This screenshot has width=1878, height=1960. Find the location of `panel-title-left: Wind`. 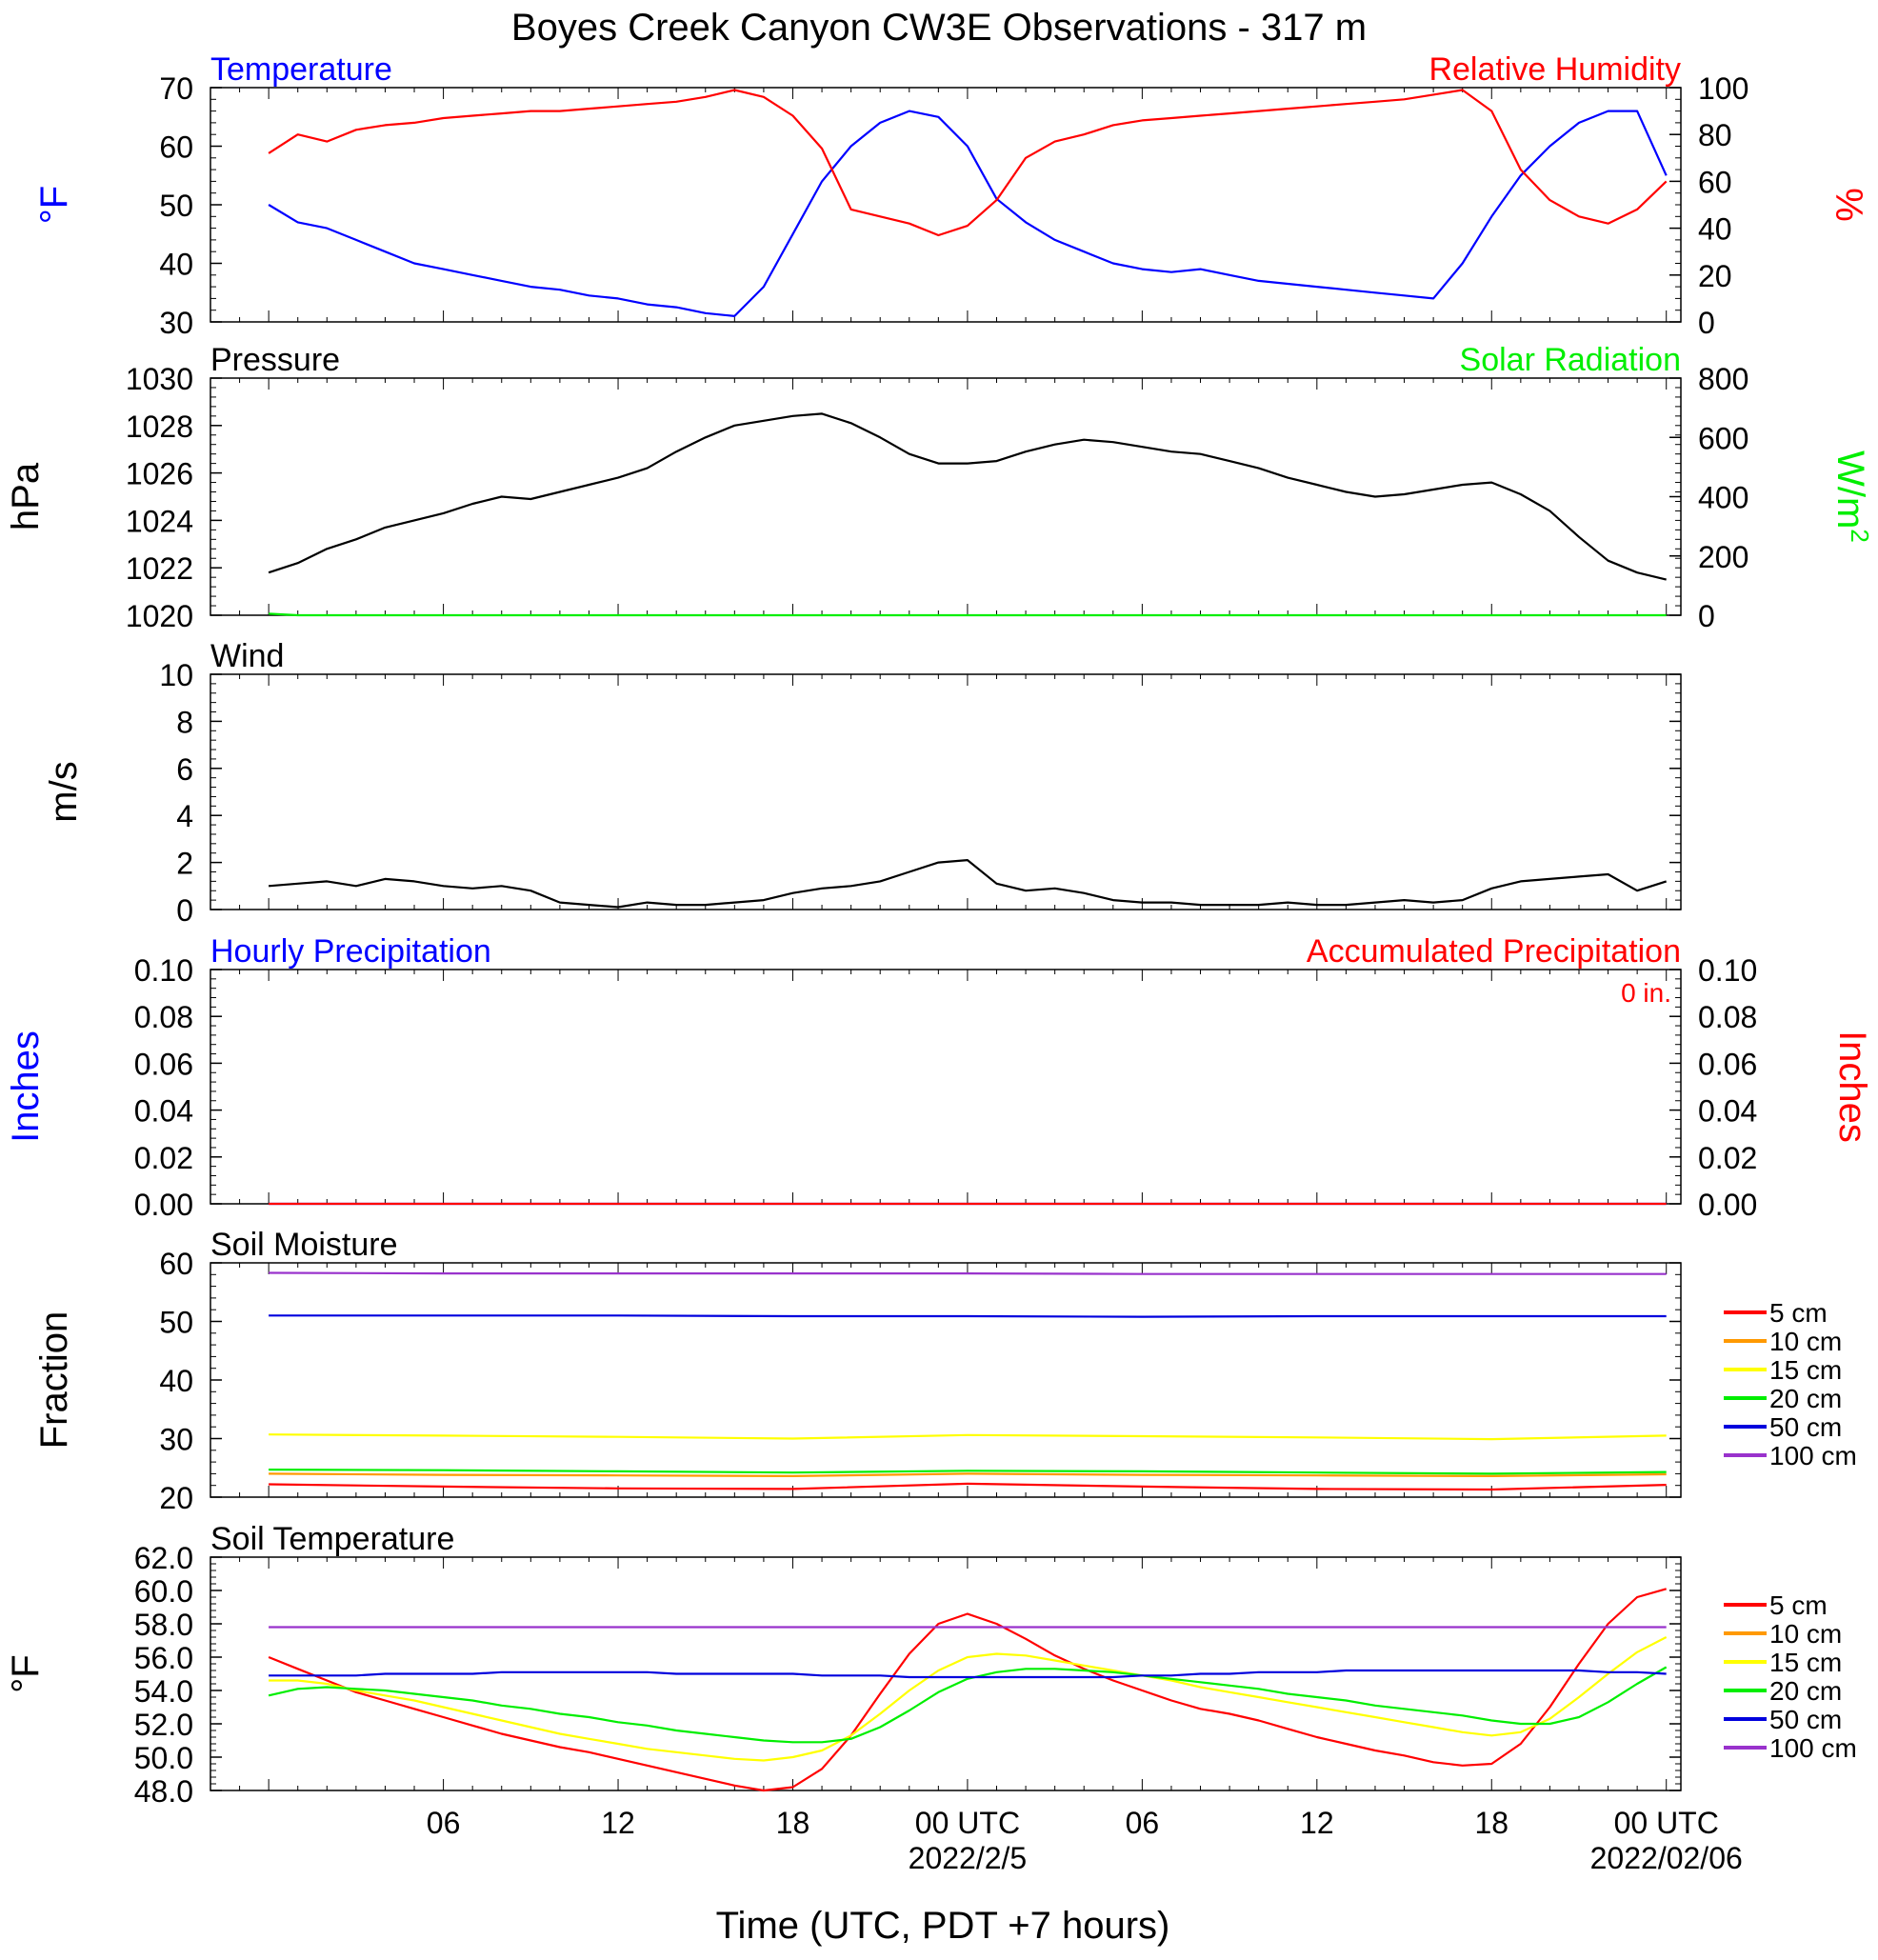

panel-title-left: Wind is located at coordinates (247, 656).